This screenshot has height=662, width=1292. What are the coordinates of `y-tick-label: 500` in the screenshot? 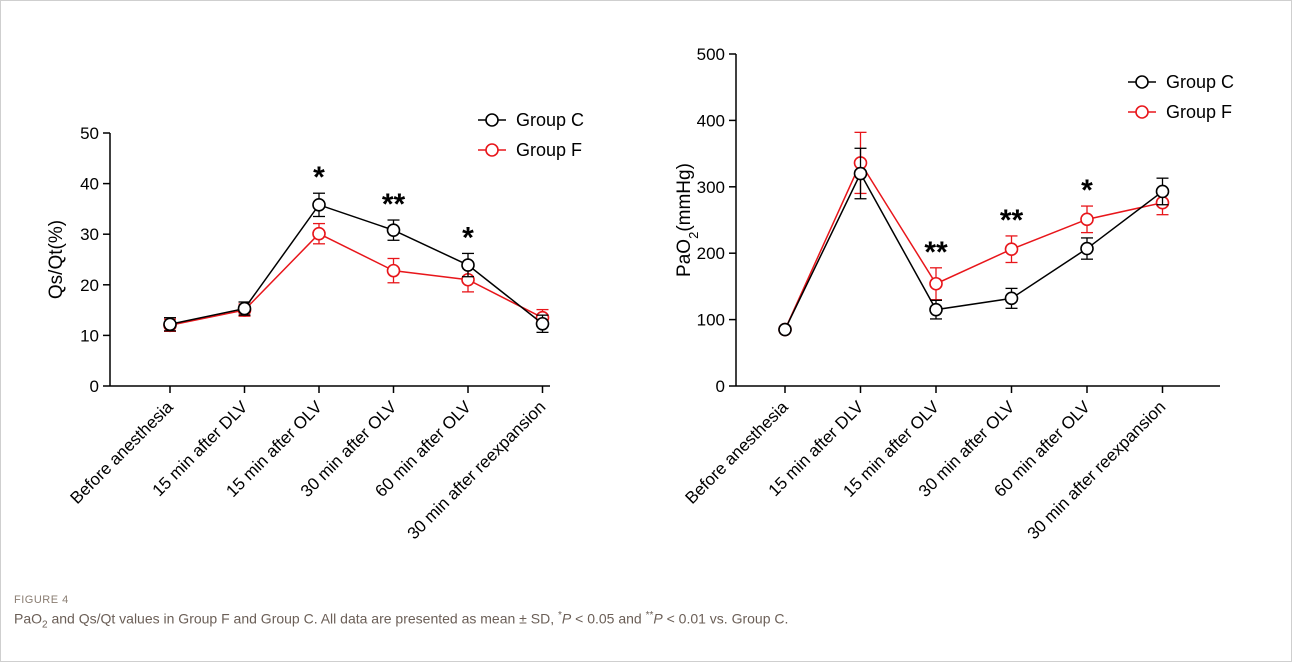 It's located at (711, 54).